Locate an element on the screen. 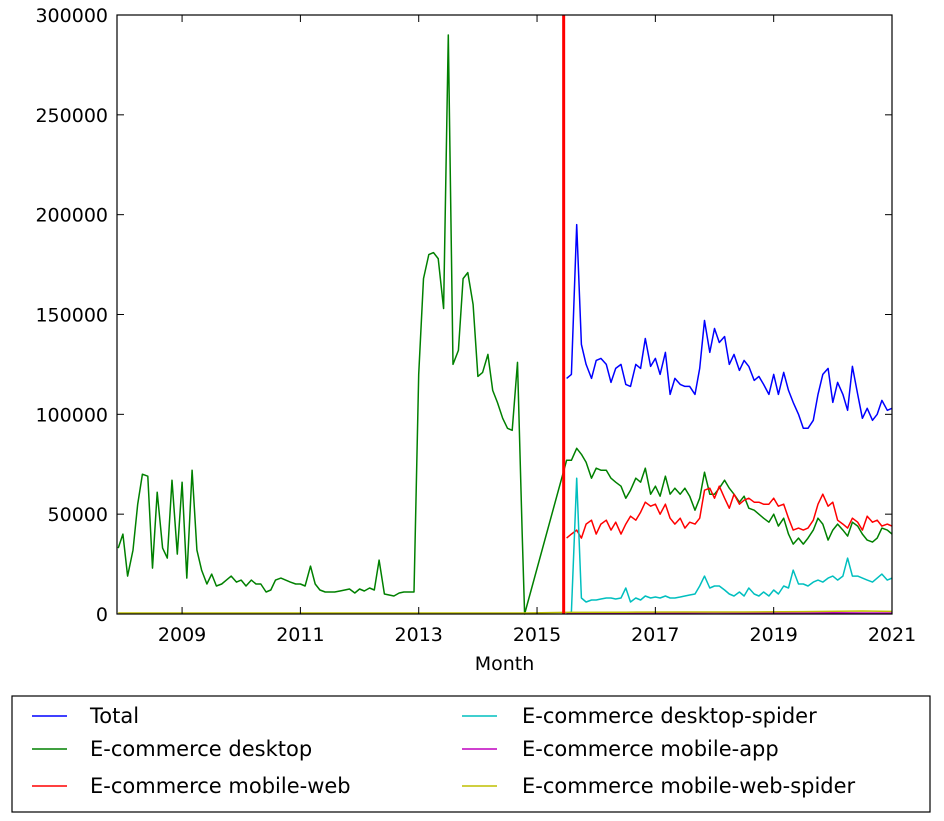 This screenshot has height=821, width=944. y-tick-label: 150000 is located at coordinates (71, 316).